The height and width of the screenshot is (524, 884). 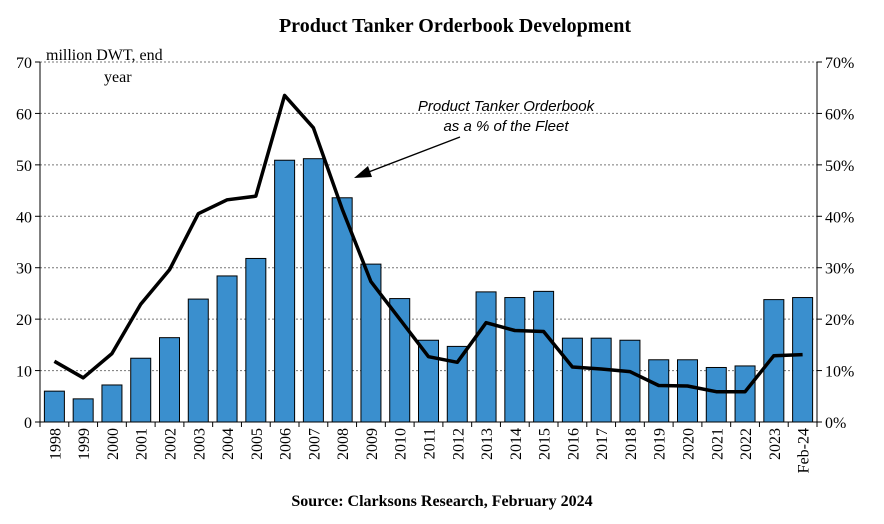 What do you see at coordinates (839, 63) in the screenshot?
I see `right-tick-label: 70%` at bounding box center [839, 63].